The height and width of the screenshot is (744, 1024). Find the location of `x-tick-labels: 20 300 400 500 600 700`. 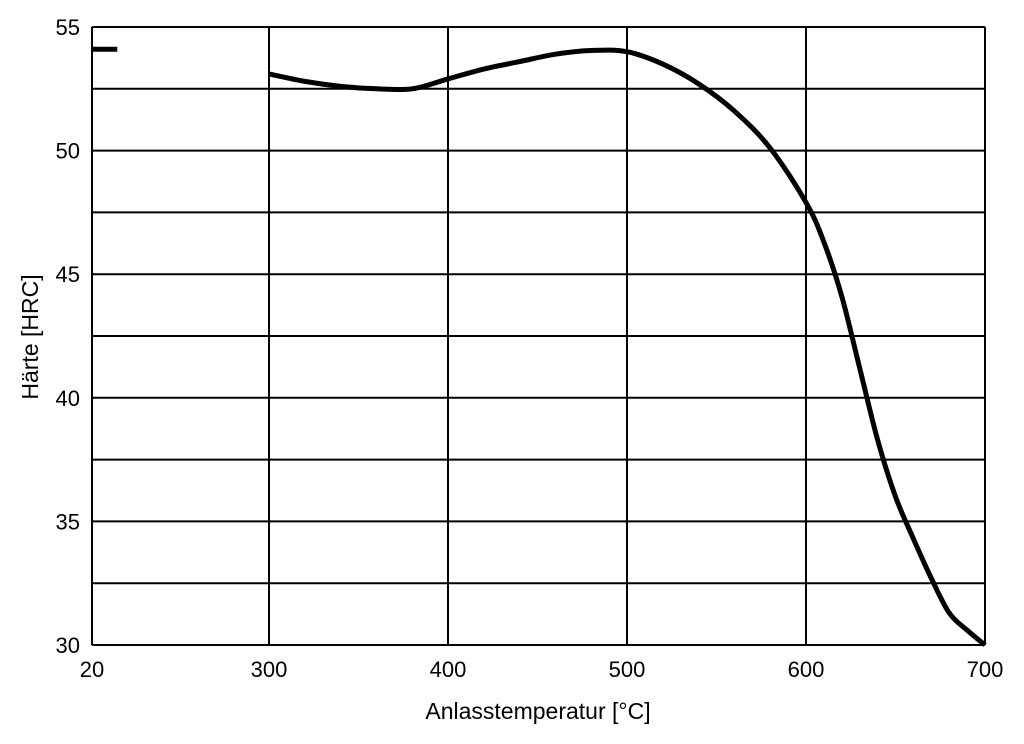

x-tick-labels: 20 300 400 500 600 700 is located at coordinates (542, 669).